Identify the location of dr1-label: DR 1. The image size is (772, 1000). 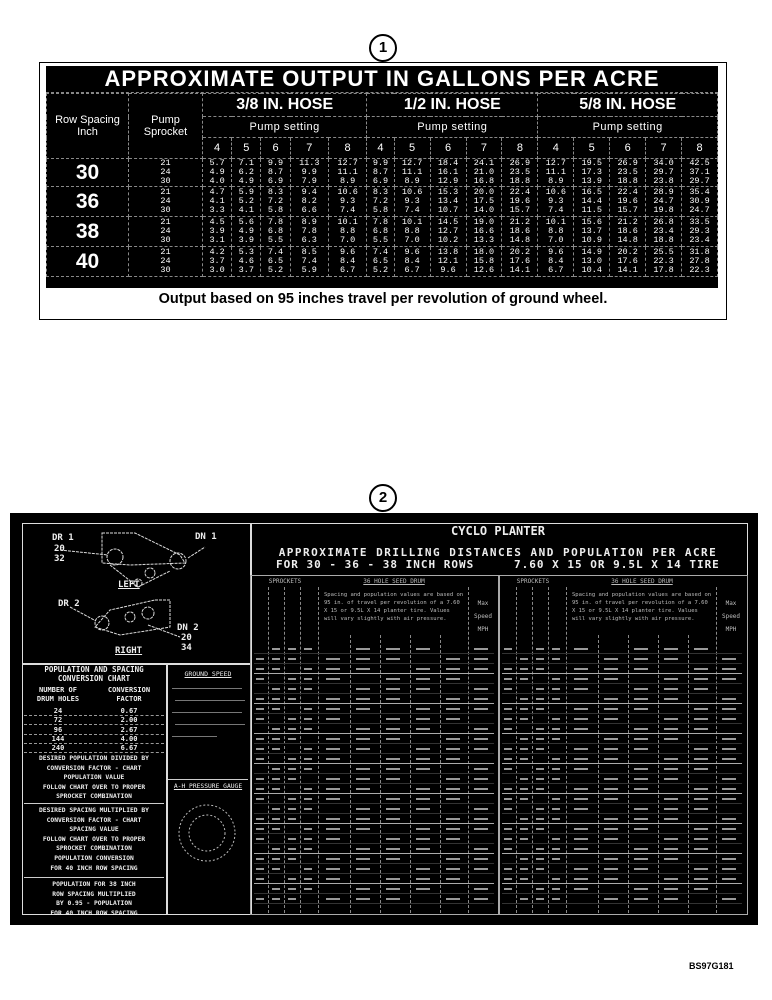
(63, 538).